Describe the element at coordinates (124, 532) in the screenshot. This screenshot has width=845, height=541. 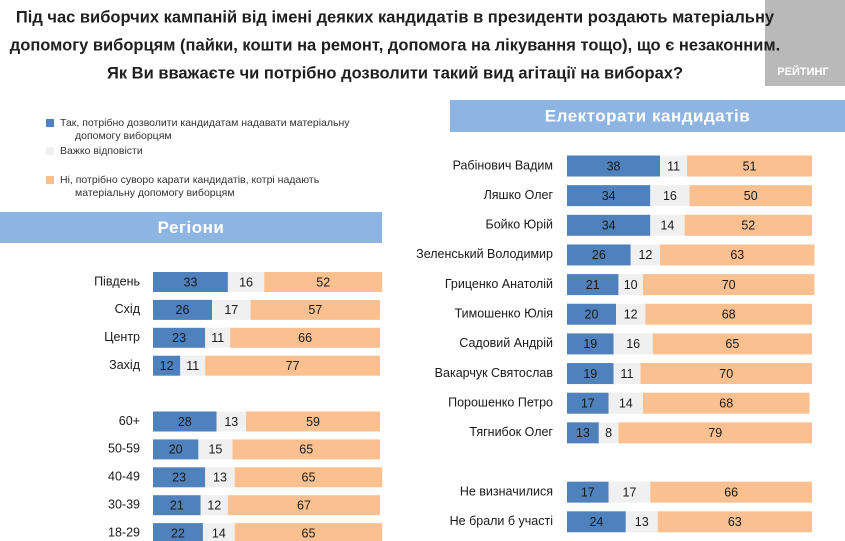
I see `category-label: 18-29` at that location.